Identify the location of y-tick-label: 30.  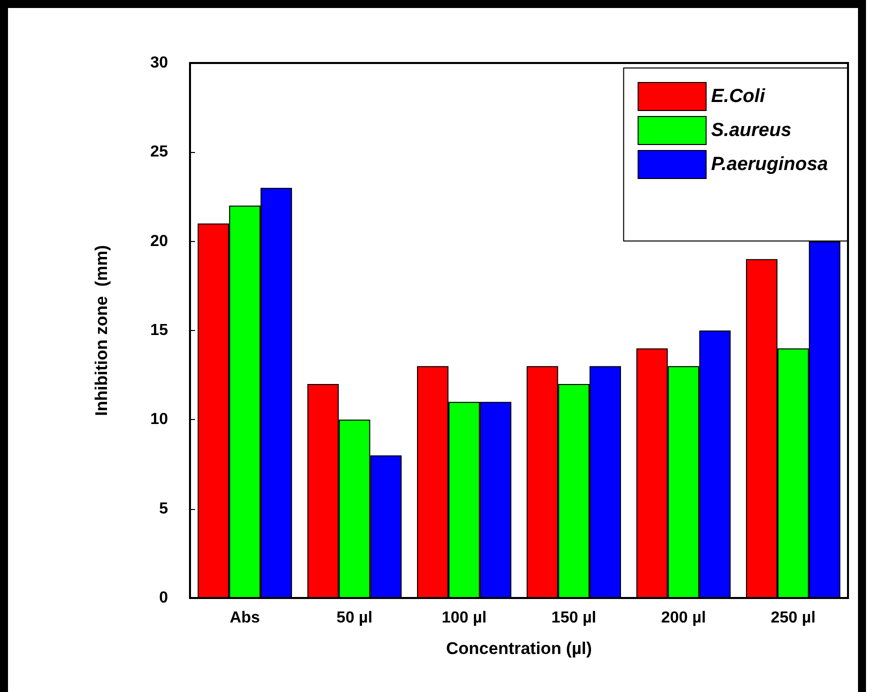
(159, 63).